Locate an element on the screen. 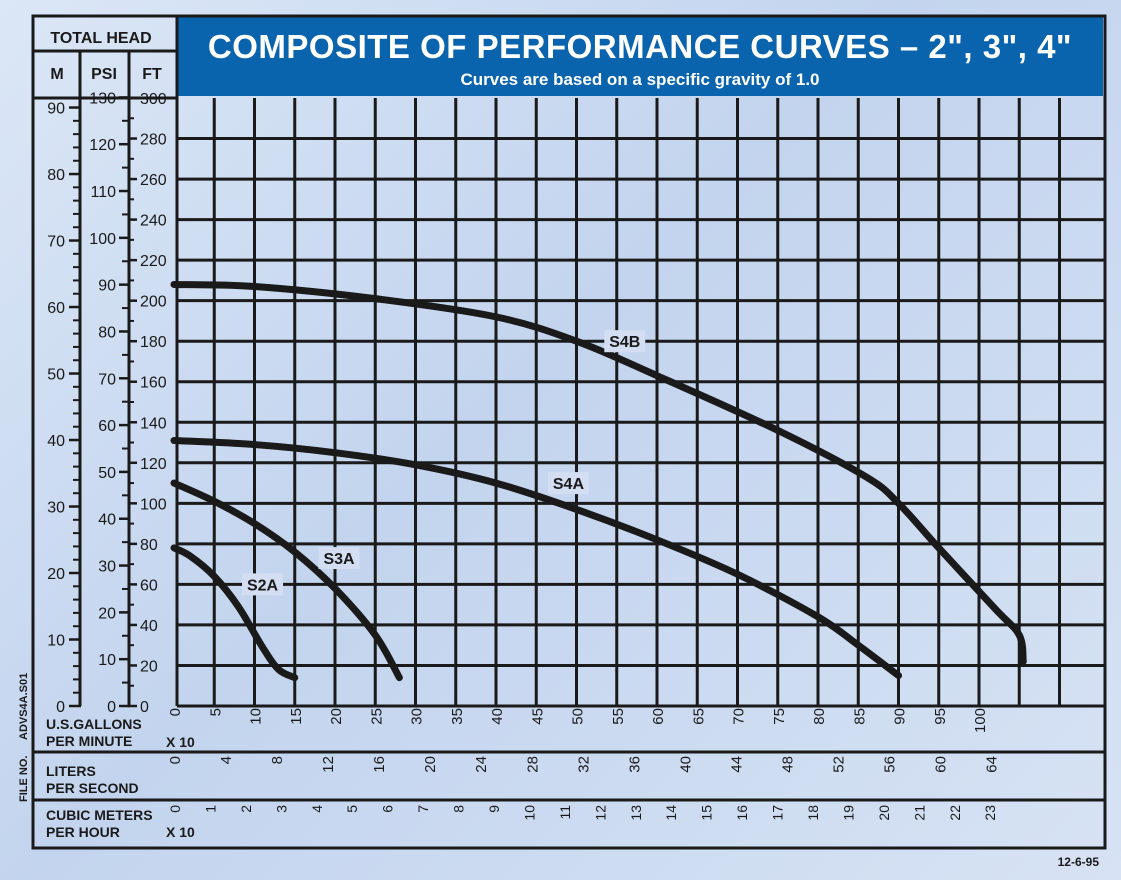  gpm-tick-label: 95 is located at coordinates (940, 716).